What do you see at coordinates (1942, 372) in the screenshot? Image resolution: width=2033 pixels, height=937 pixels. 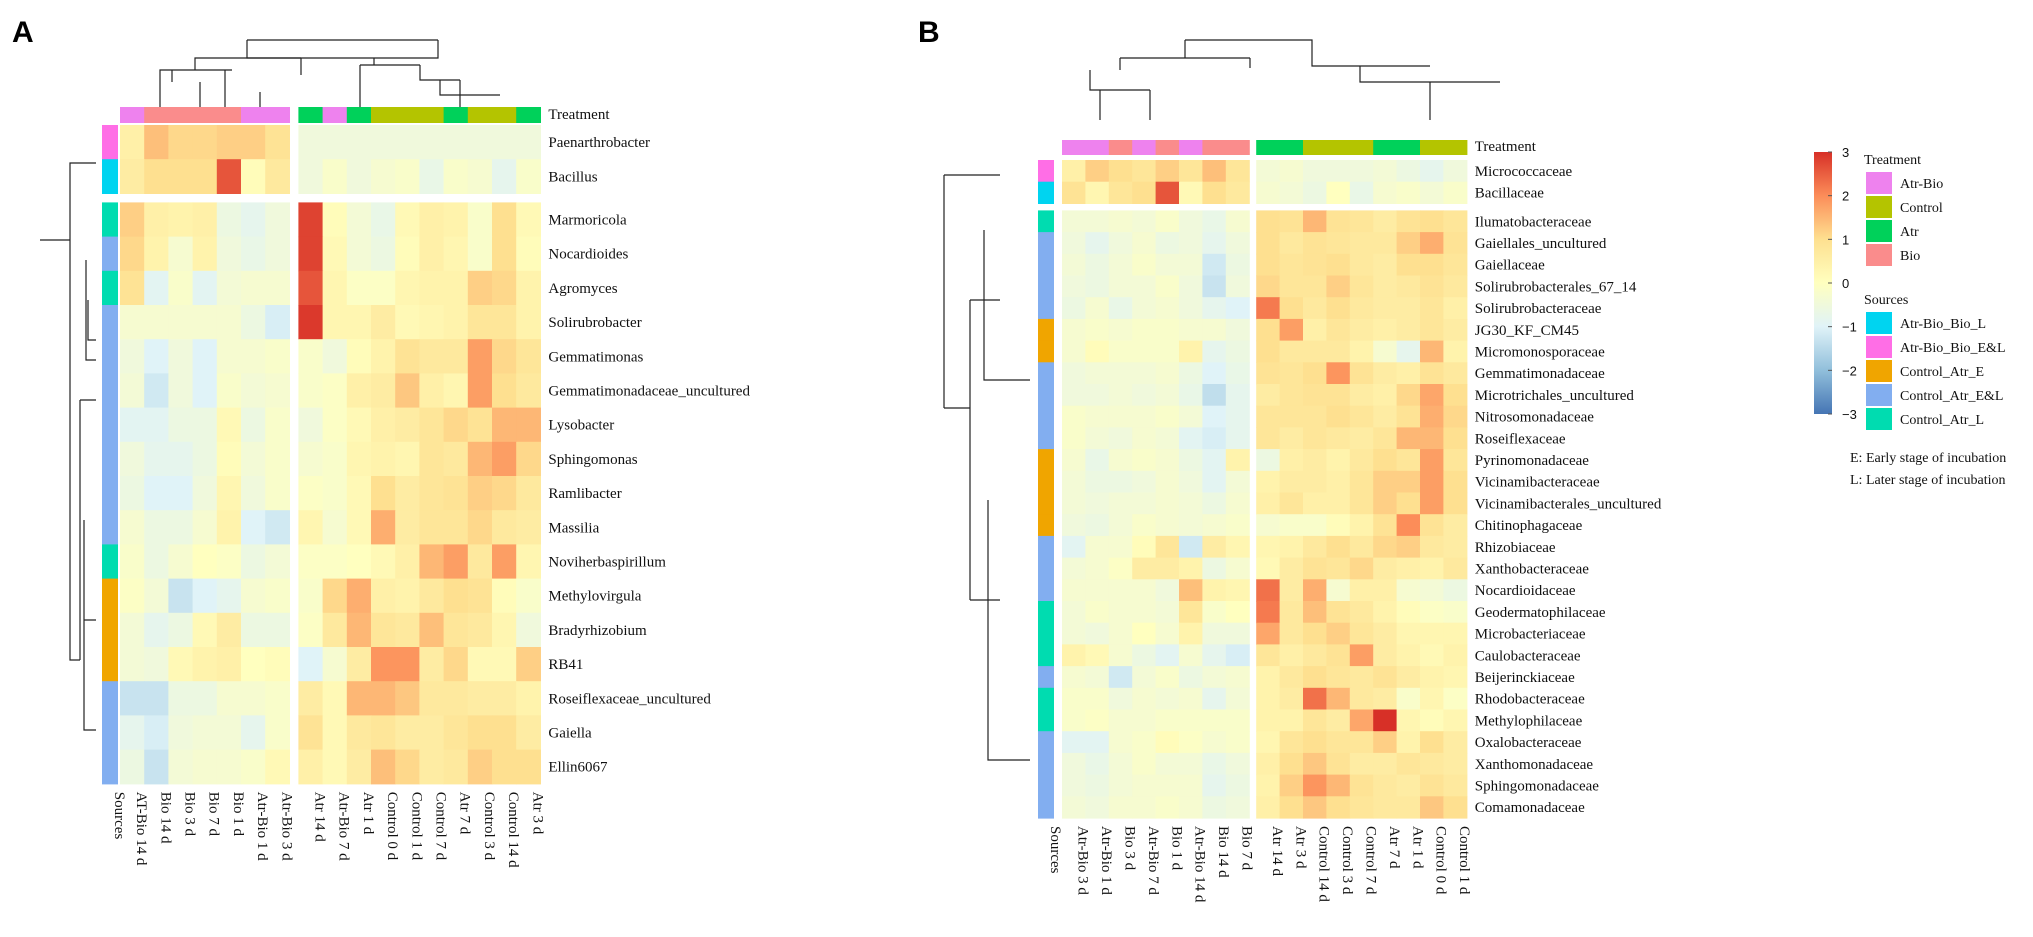 I see `sources-legend-label: Control_Atr_E` at bounding box center [1942, 372].